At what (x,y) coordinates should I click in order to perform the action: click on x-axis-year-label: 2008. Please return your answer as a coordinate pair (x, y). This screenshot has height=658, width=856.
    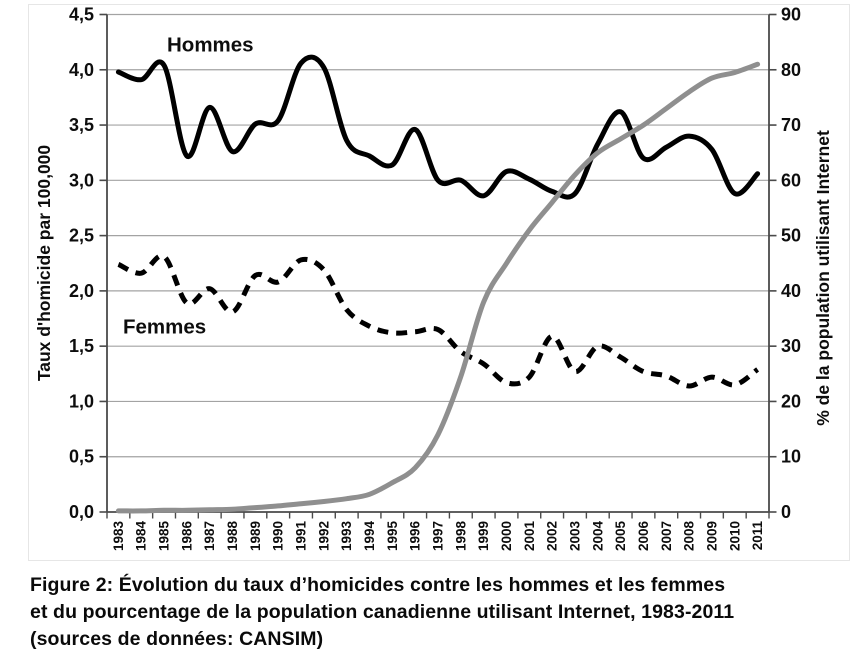
    Looking at the image, I should click on (689, 536).